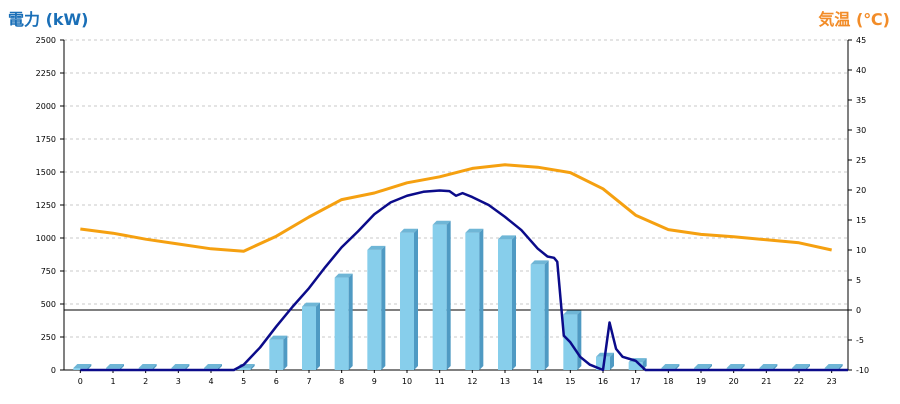 This screenshot has height=404, width=900. I want to click on left-tick-label: 0, so click(53, 370).